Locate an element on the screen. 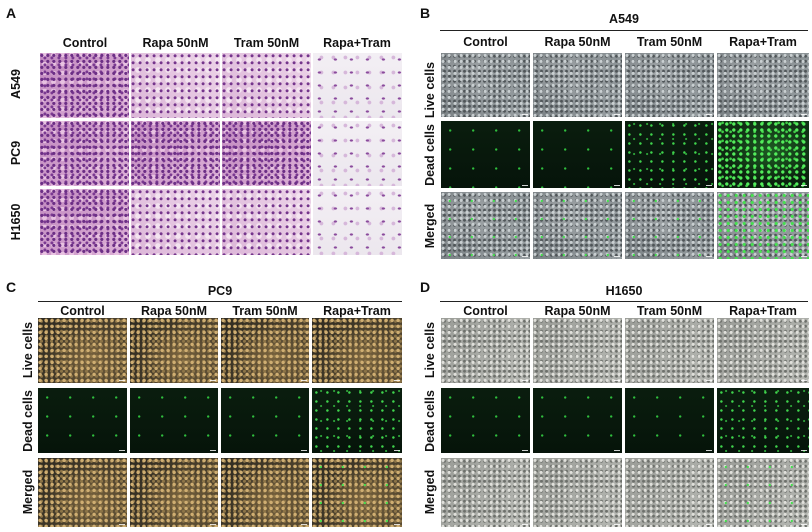 The width and height of the screenshot is (812, 532). panel-b-column-header: Tram 50nM is located at coordinates (669, 42).